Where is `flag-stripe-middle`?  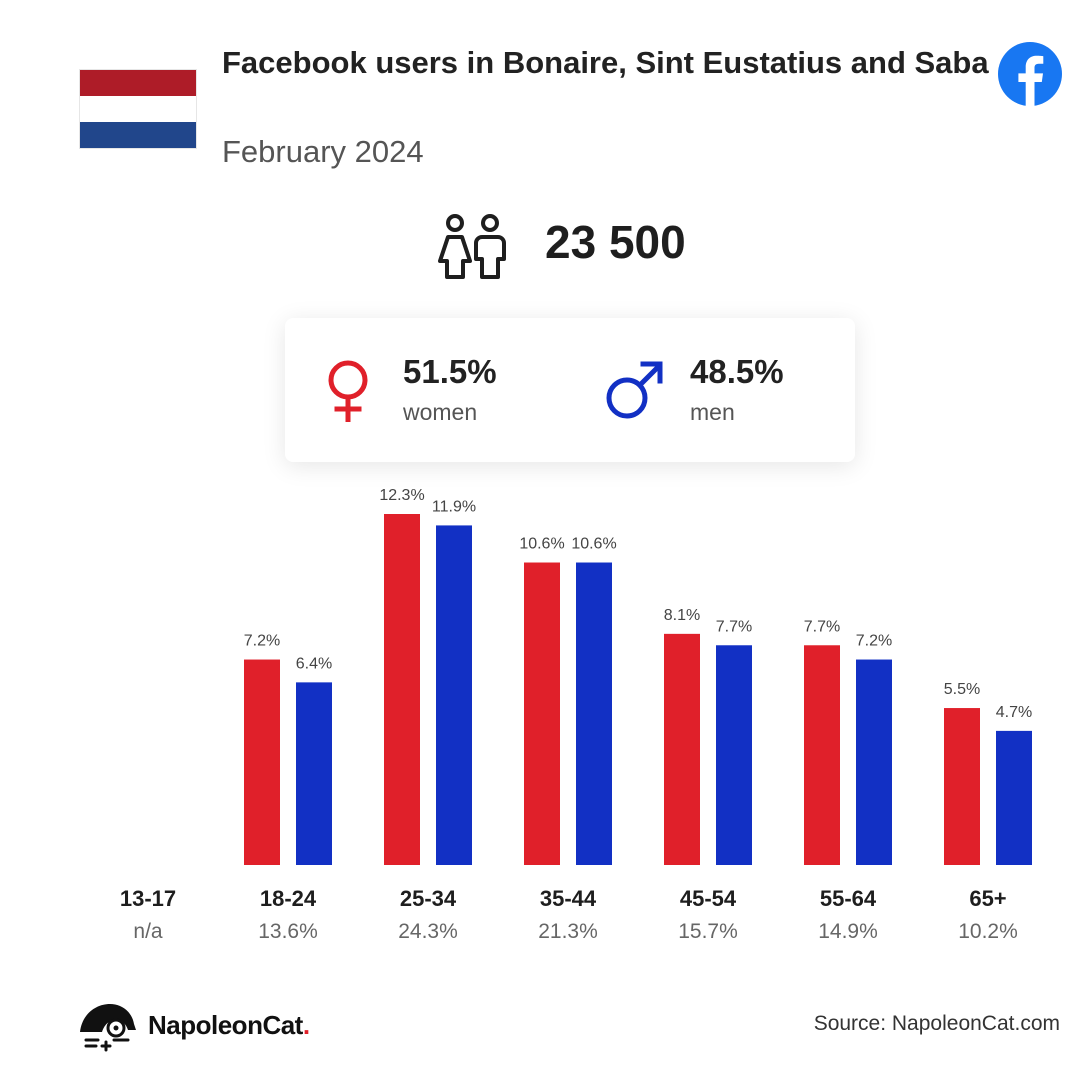 flag-stripe-middle is located at coordinates (138, 109).